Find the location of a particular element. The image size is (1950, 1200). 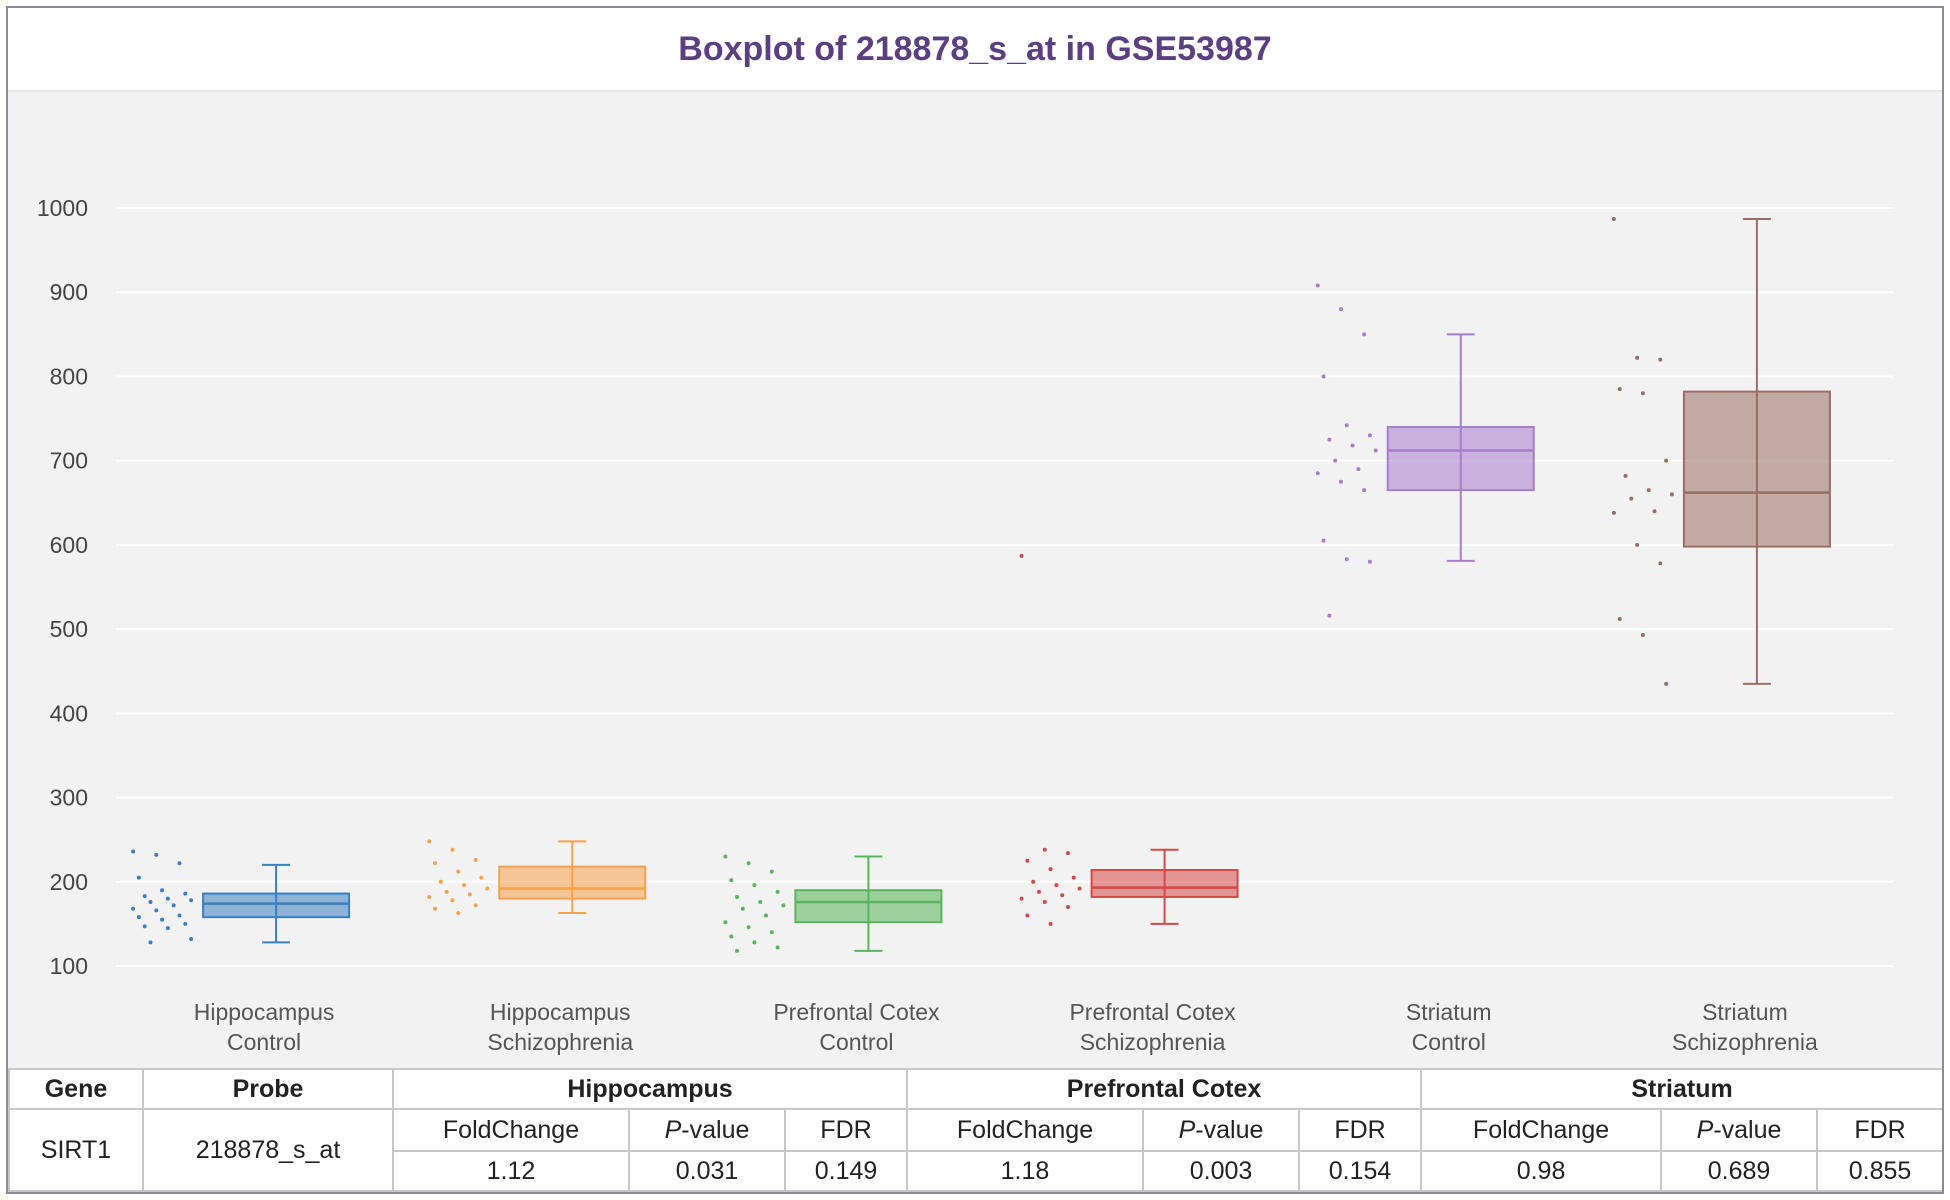

y-tick-label: 200 is located at coordinates (69, 882).